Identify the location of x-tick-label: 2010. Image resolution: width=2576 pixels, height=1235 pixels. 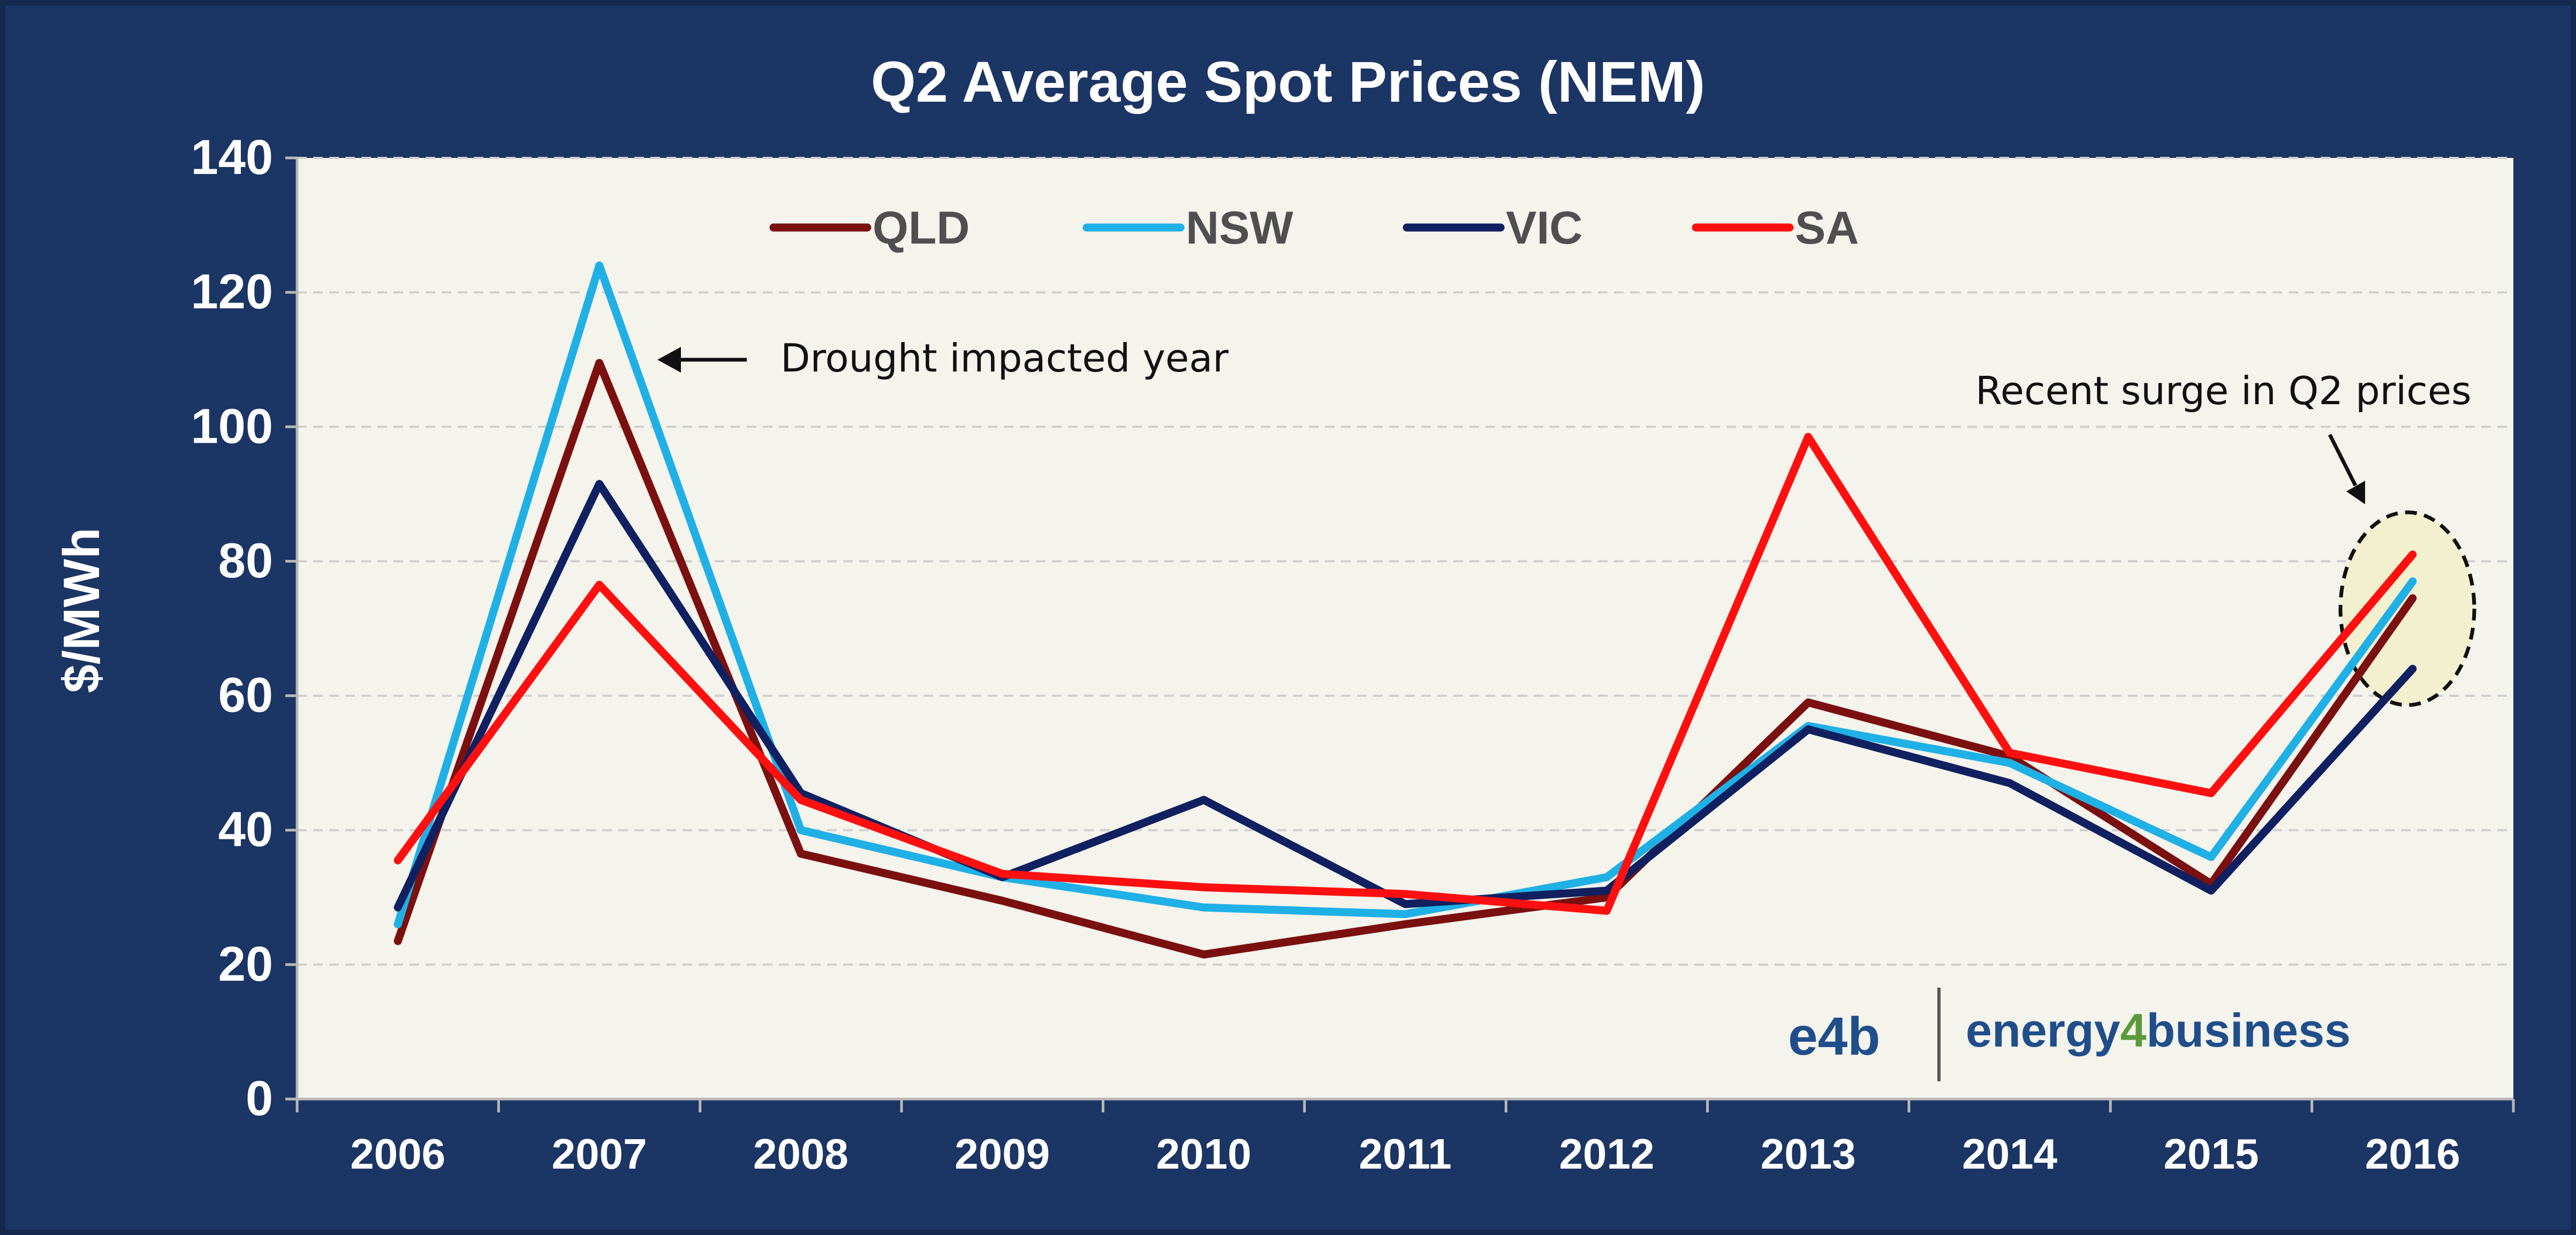
(1204, 1154).